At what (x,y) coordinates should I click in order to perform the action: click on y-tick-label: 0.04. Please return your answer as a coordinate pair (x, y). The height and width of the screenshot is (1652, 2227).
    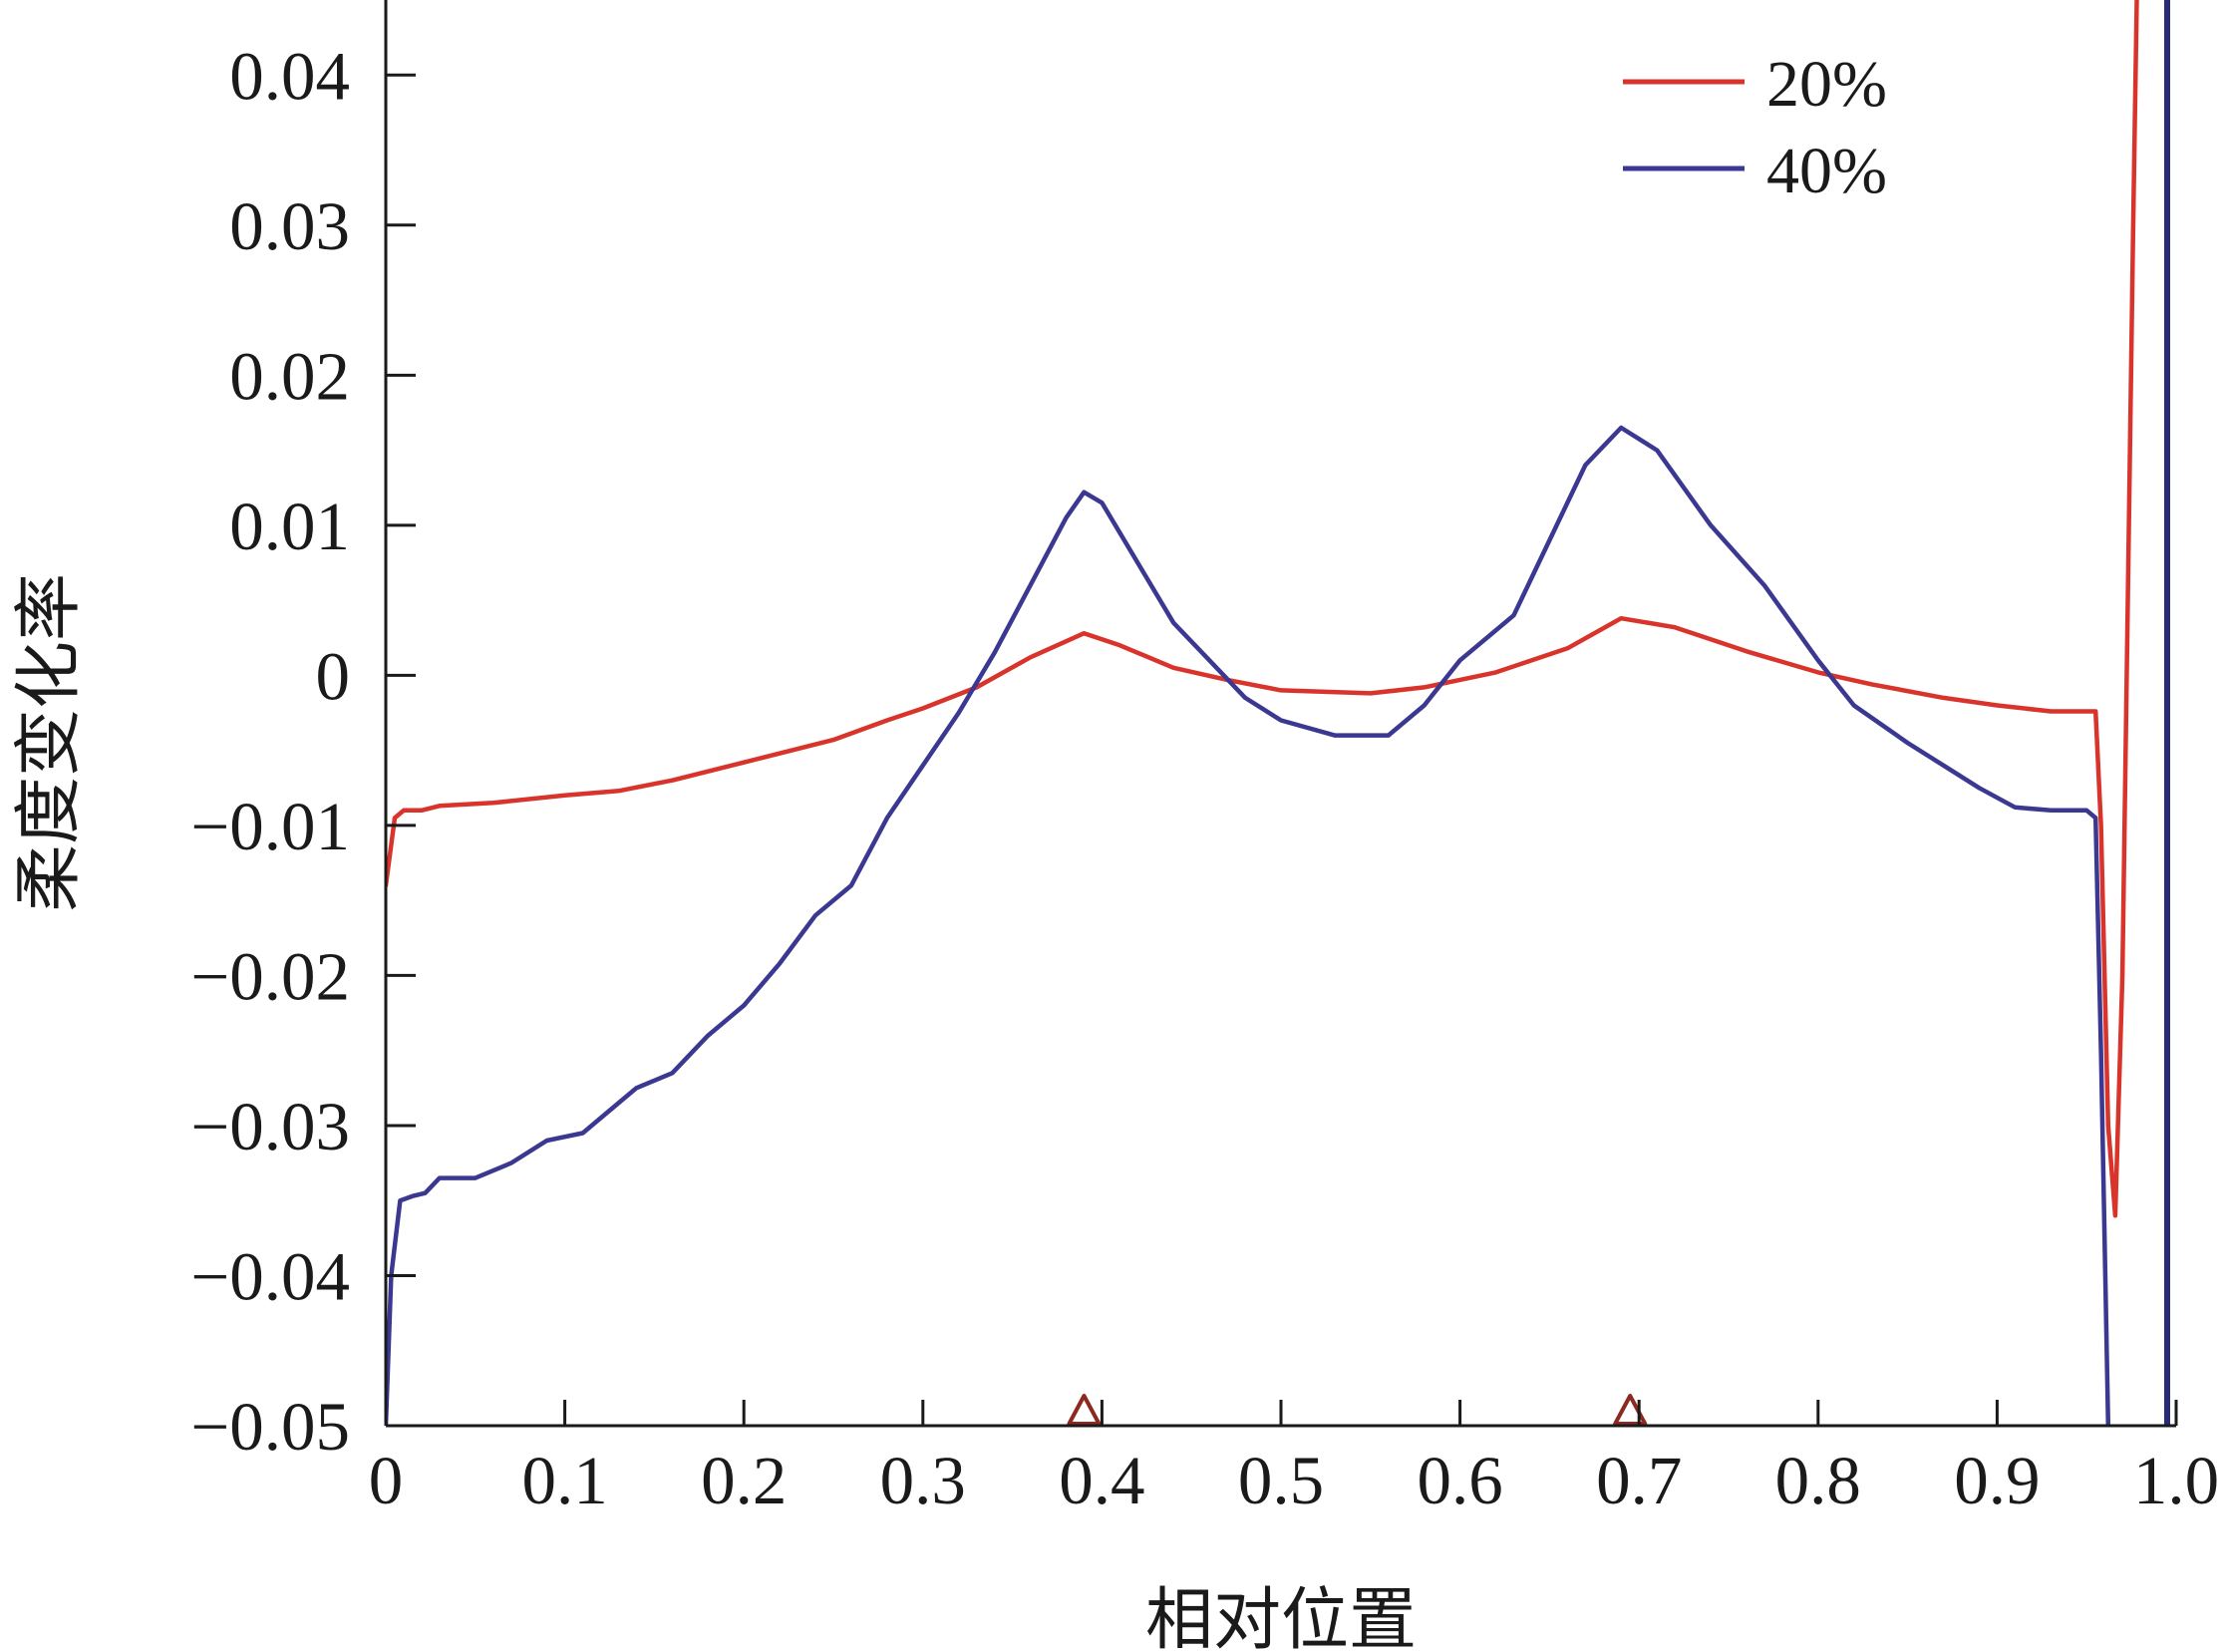
    Looking at the image, I should click on (289, 76).